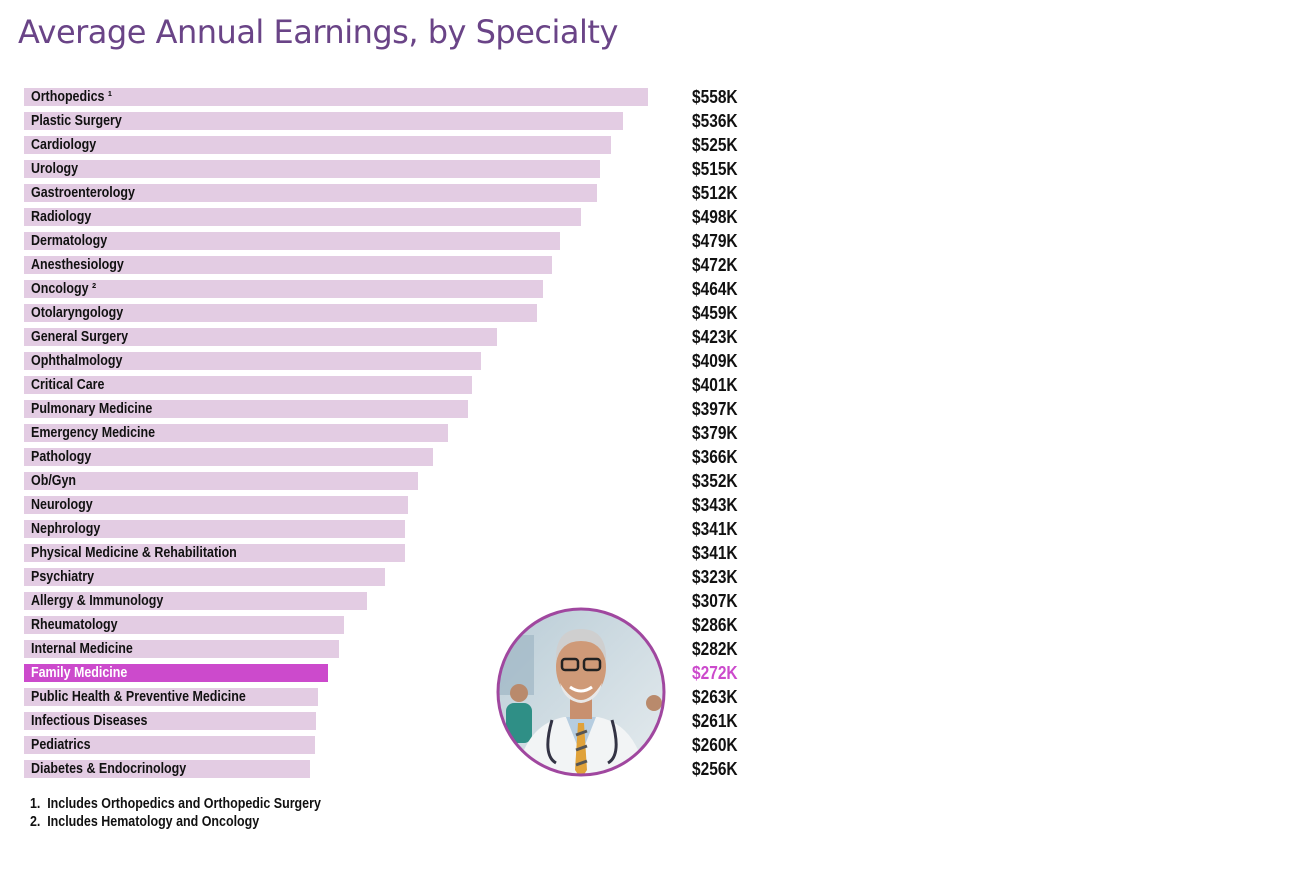  What do you see at coordinates (153, 822) in the screenshot?
I see `footnote-text: Includes Hematology and Oncology` at bounding box center [153, 822].